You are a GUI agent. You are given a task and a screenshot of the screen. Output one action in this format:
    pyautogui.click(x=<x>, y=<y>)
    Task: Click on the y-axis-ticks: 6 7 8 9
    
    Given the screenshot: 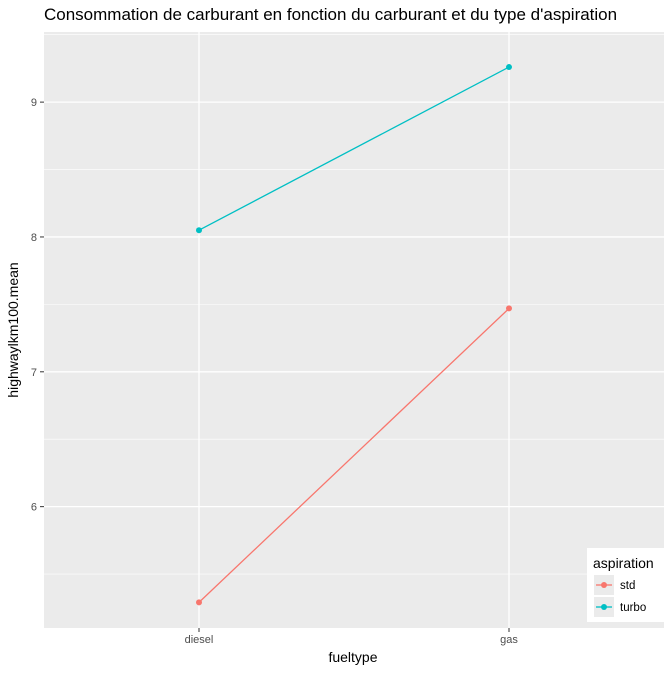 What is the action you would take?
    pyautogui.click(x=37, y=305)
    